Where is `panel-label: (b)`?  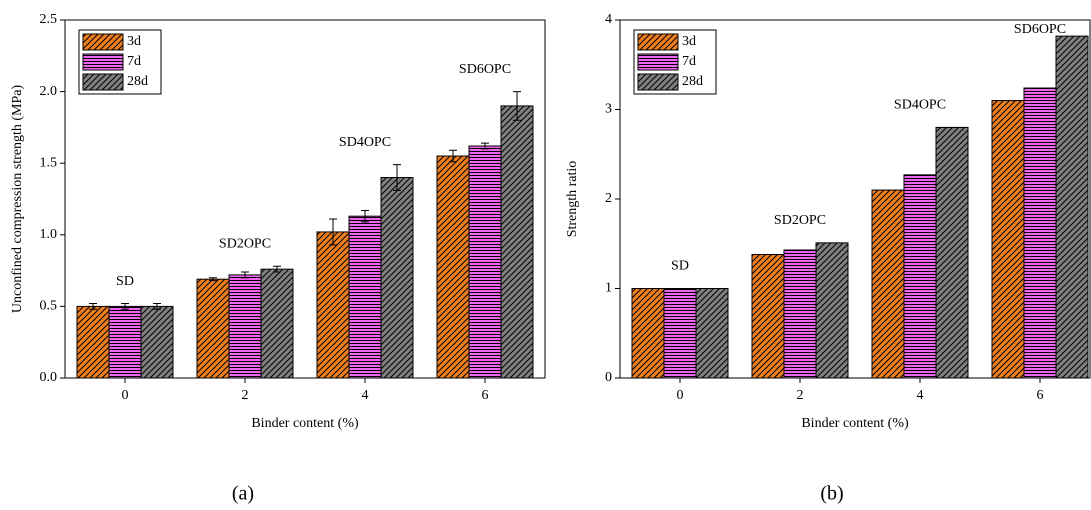
panel-label: (b) is located at coordinates (831, 494).